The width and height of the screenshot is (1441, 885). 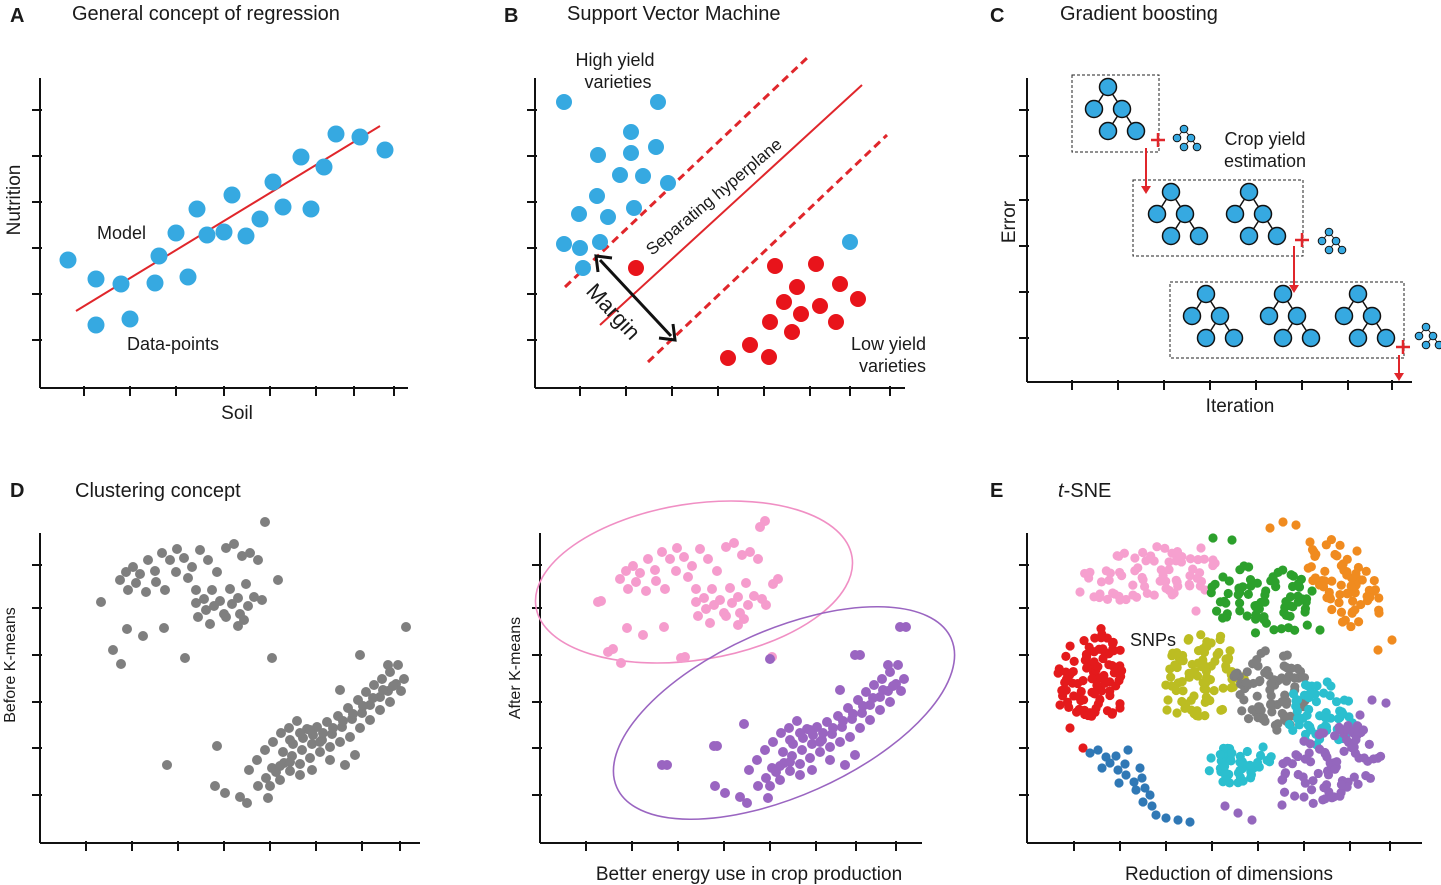 What do you see at coordinates (1152, 806) in the screenshot?
I see `tsne-blue-point` at bounding box center [1152, 806].